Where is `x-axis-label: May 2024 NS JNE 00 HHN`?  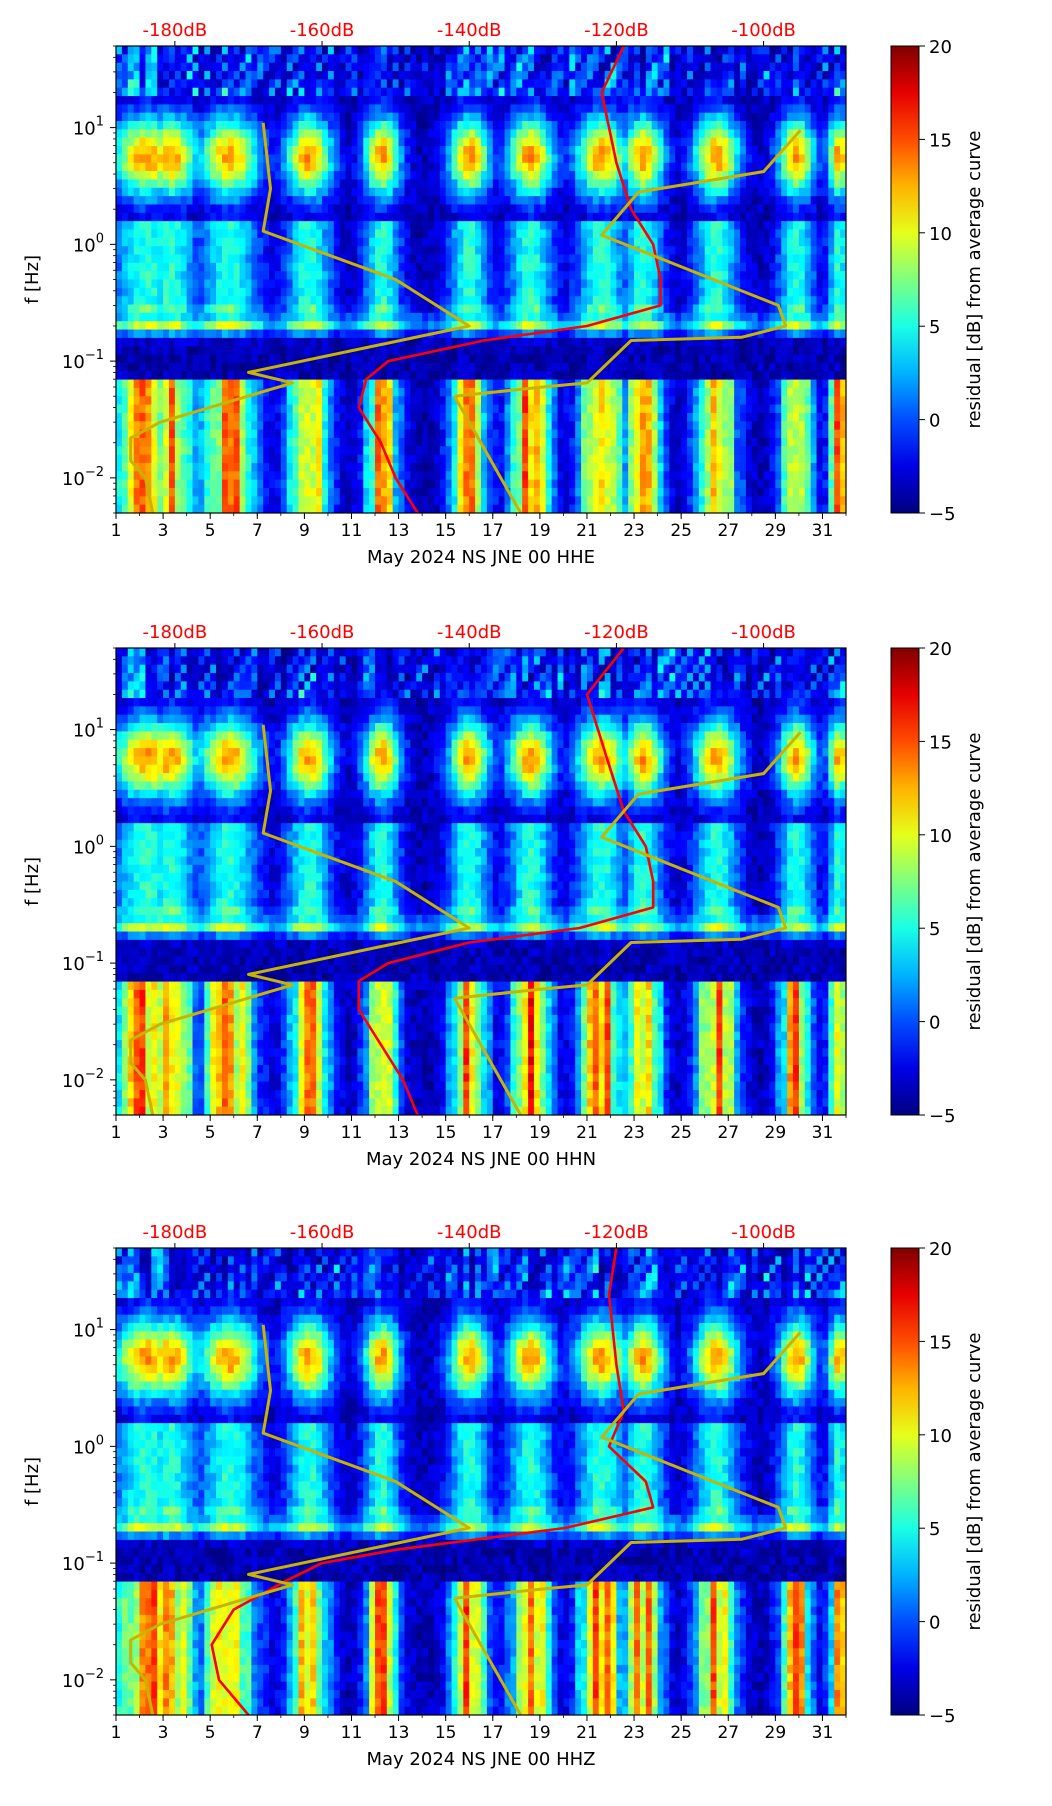 x-axis-label: May 2024 NS JNE 00 HHN is located at coordinates (481, 1159).